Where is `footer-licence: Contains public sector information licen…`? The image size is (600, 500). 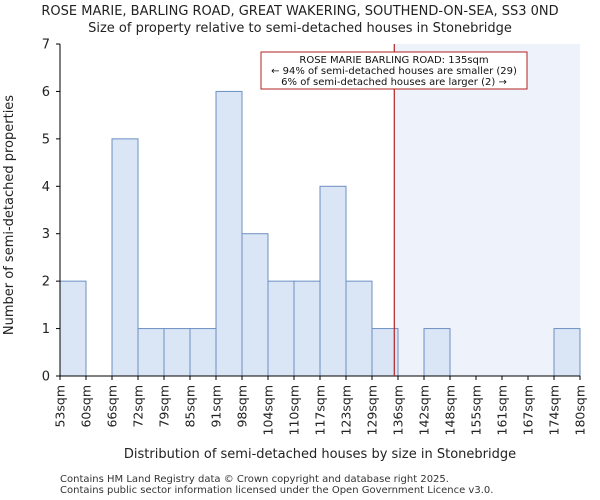
footer-licence: Contains public sector information licen… is located at coordinates (277, 490).